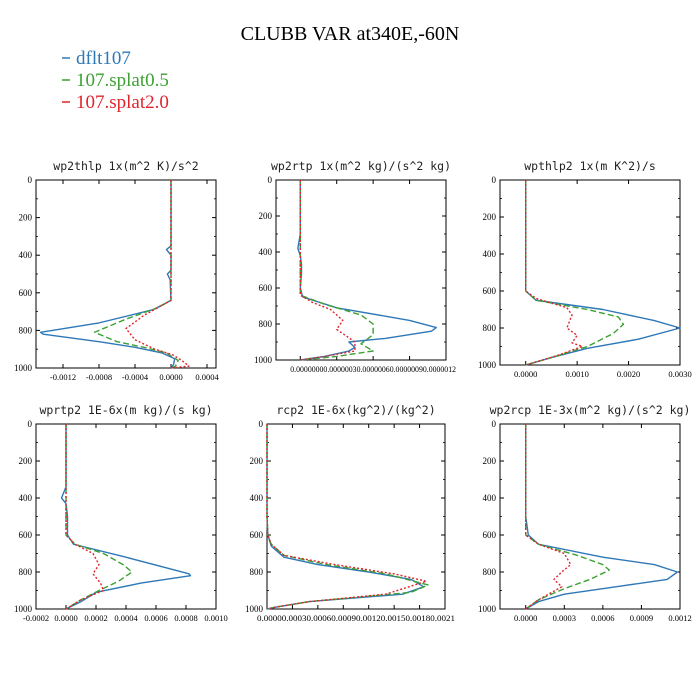 The width and height of the screenshot is (700, 700). Describe the element at coordinates (590, 410) in the screenshot. I see `panel-title: wp2rcp 1E-3x(m^2 kg)/(s^2 kg)` at that location.